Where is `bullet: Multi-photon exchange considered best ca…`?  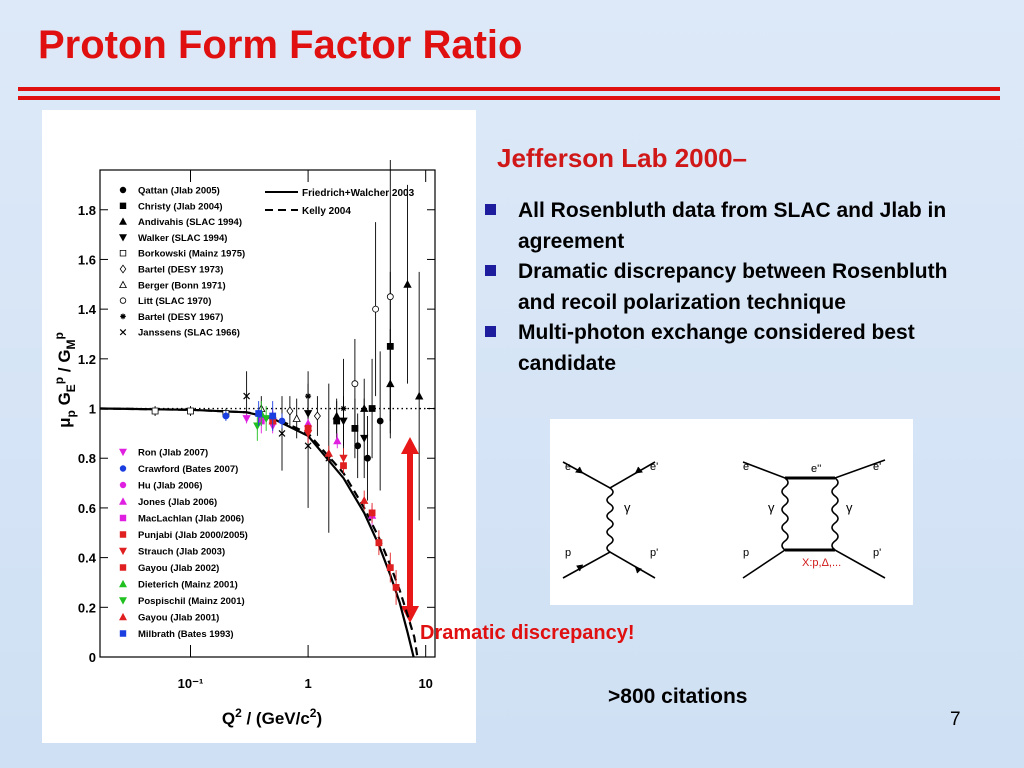 bullet: Multi-photon exchange considered best ca… is located at coordinates (723, 348).